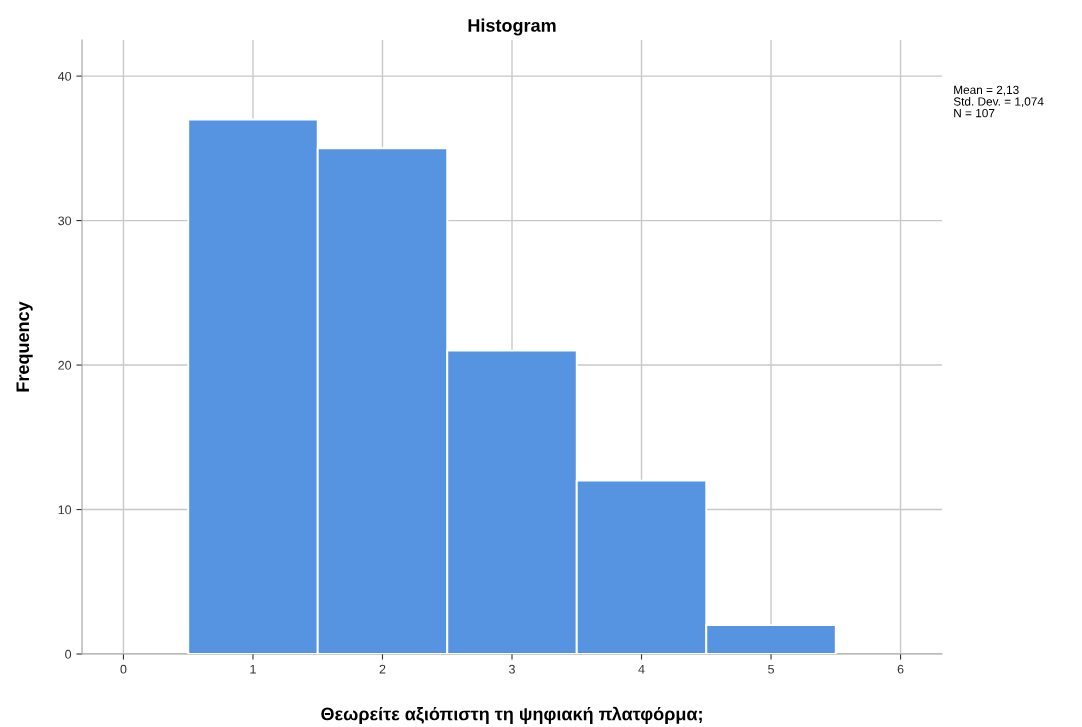 The width and height of the screenshot is (1082, 727). I want to click on chart-title: Histogram, so click(512, 27).